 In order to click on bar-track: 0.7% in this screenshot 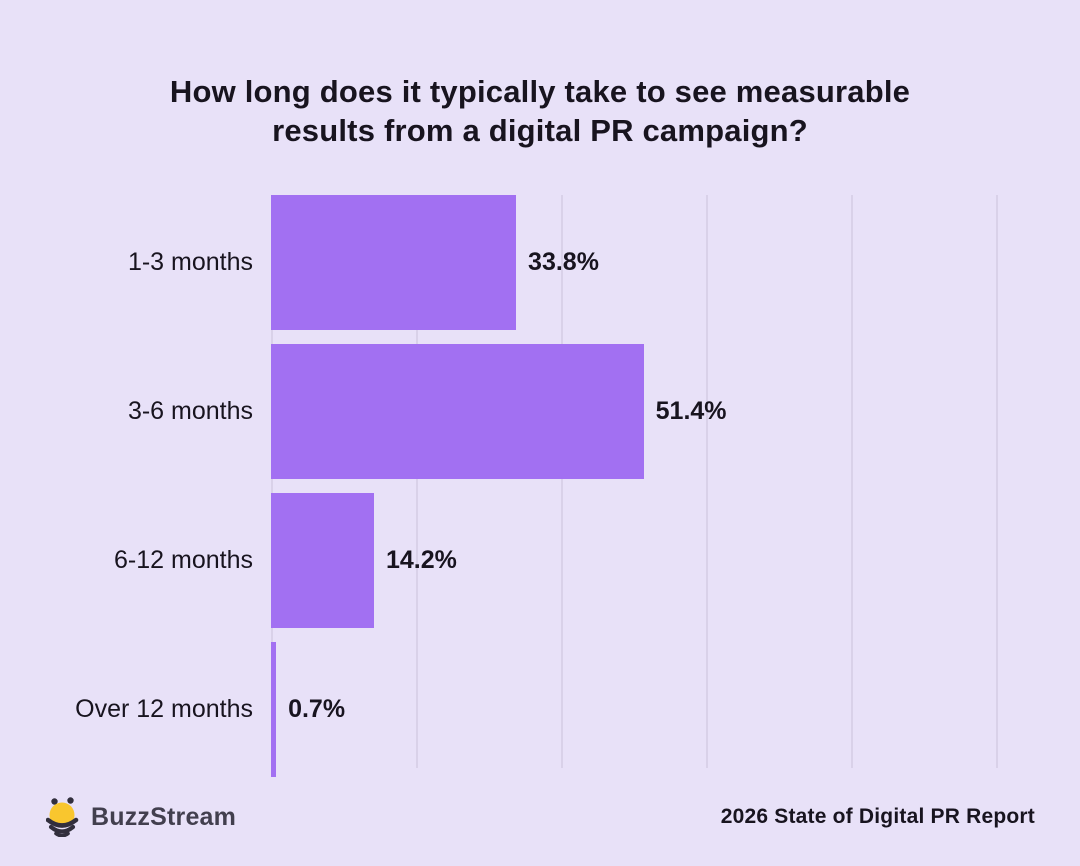, I will do `click(675, 709)`.